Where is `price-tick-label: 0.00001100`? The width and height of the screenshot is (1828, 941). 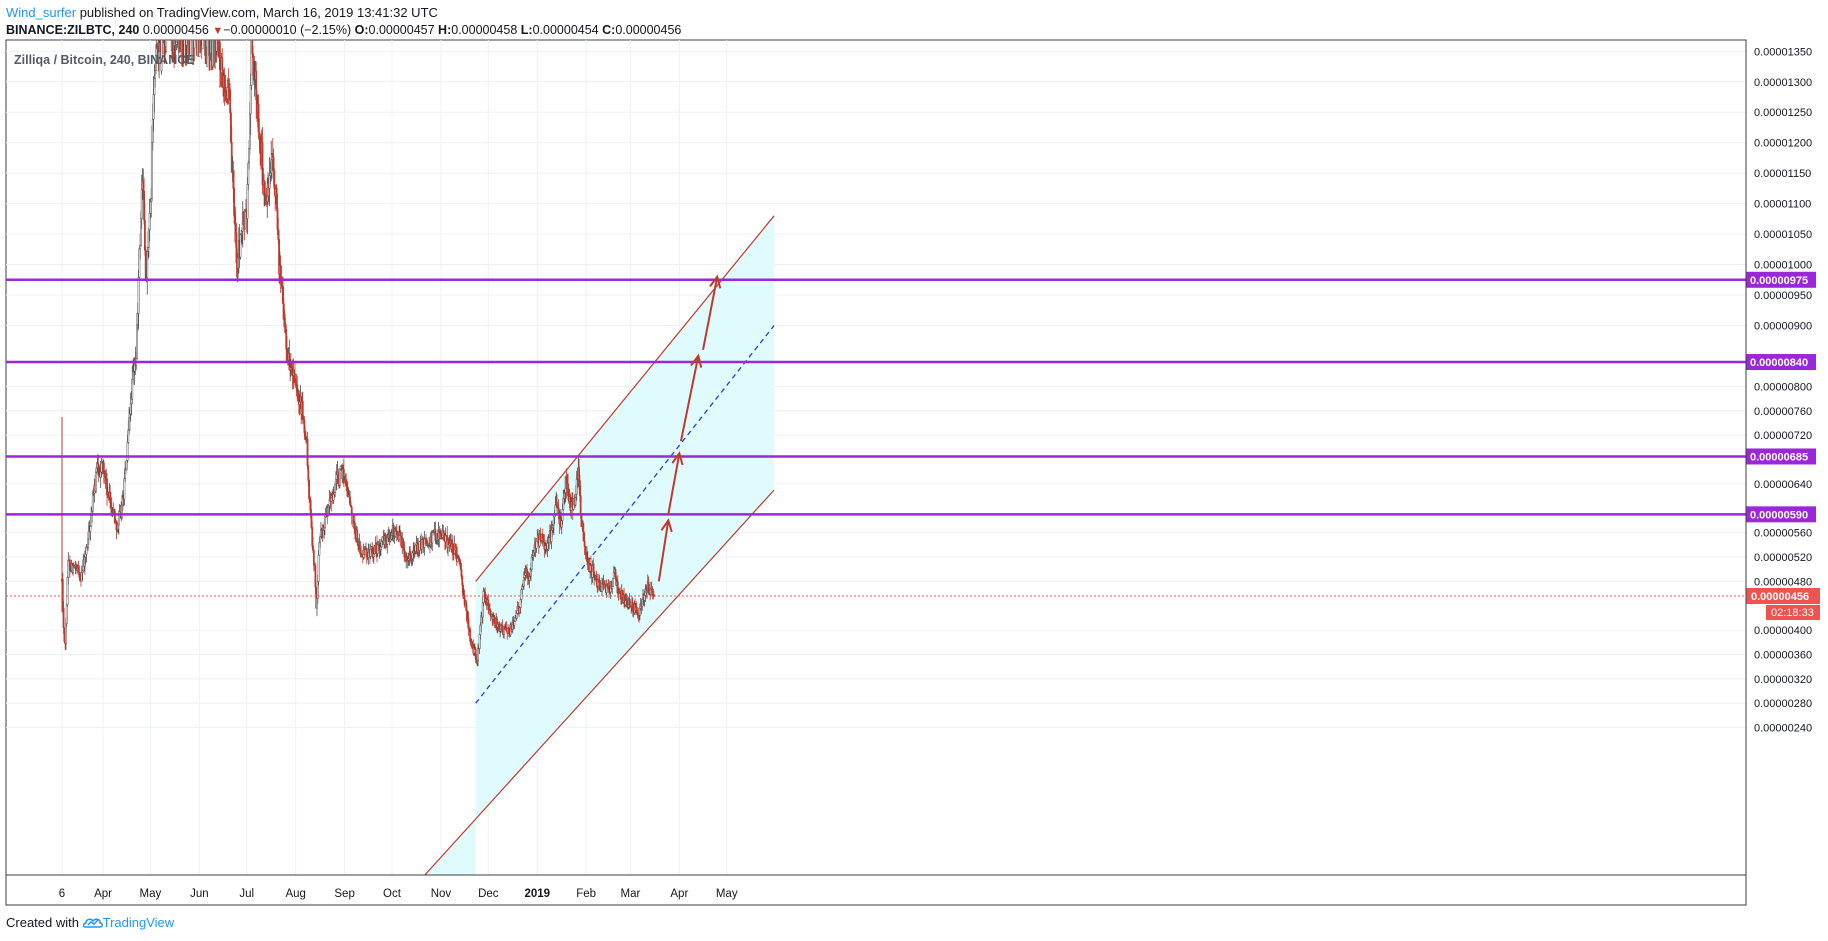
price-tick-label: 0.00001100 is located at coordinates (1782, 205).